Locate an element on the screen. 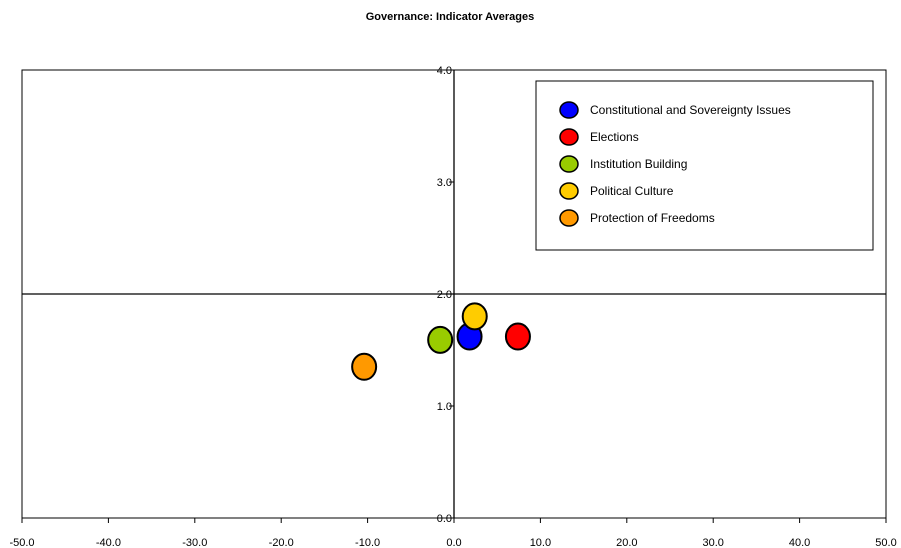 The image size is (901, 548). points-layer is located at coordinates (441, 341).